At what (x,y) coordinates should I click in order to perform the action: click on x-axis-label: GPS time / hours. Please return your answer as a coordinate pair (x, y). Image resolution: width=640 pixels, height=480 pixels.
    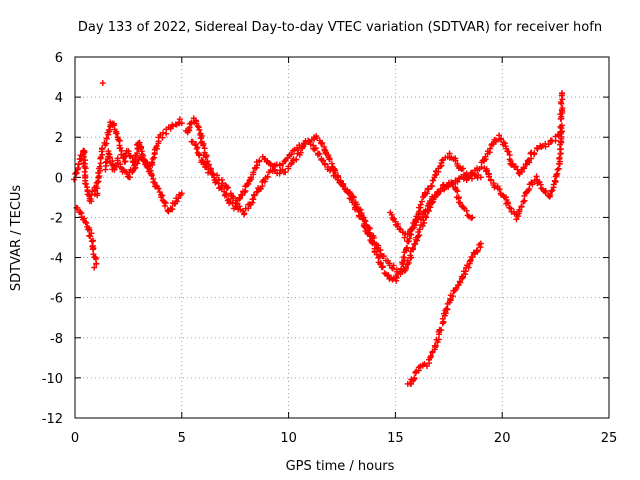
    Looking at the image, I should click on (340, 466).